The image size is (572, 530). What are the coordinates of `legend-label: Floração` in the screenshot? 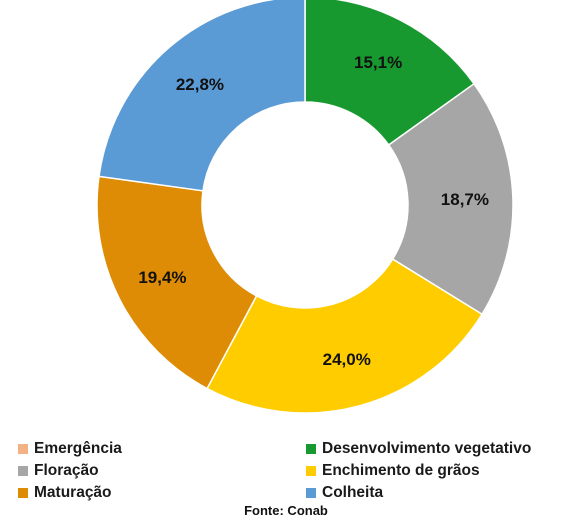 It's located at (66, 470).